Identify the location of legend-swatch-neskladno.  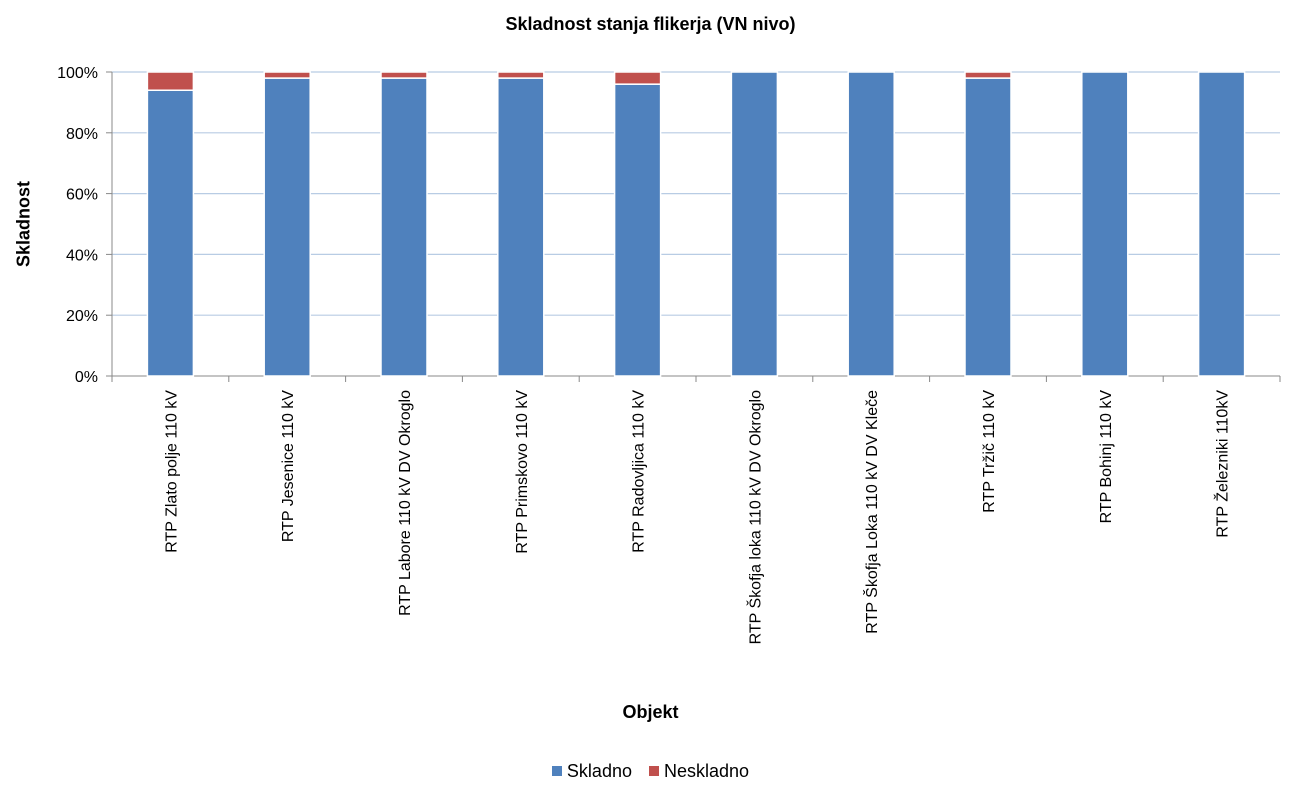
(654, 771).